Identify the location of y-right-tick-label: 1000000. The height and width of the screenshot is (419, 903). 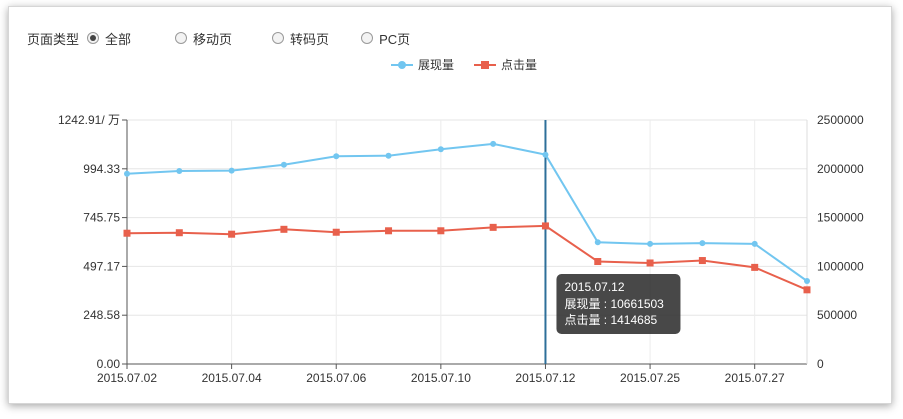
(840, 266).